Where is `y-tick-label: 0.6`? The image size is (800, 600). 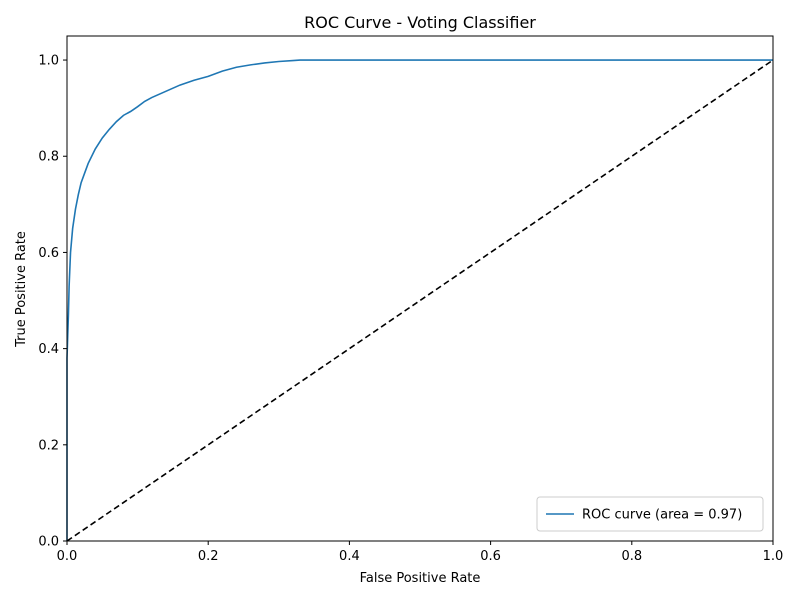
y-tick-label: 0.6 is located at coordinates (48, 253).